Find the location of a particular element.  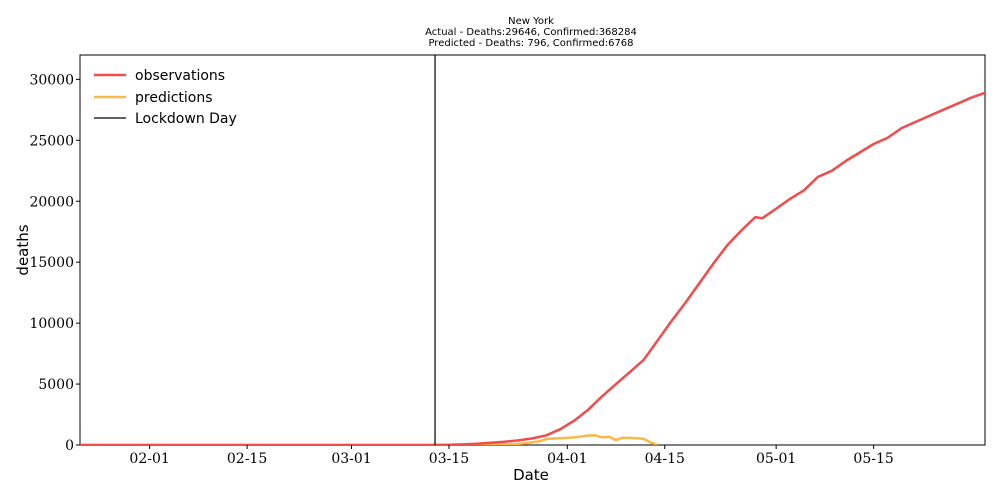

y-tick-label: 10000 is located at coordinates (51, 324).